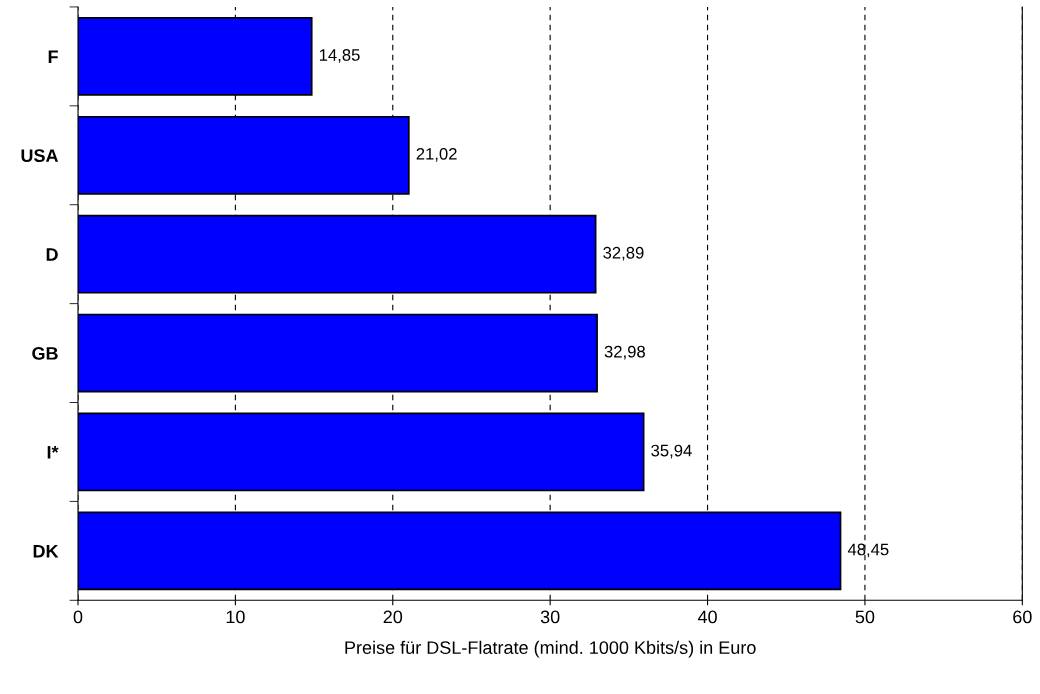 Image resolution: width=1040 pixels, height=694 pixels. I want to click on x-tick-label: 40, so click(707, 617).